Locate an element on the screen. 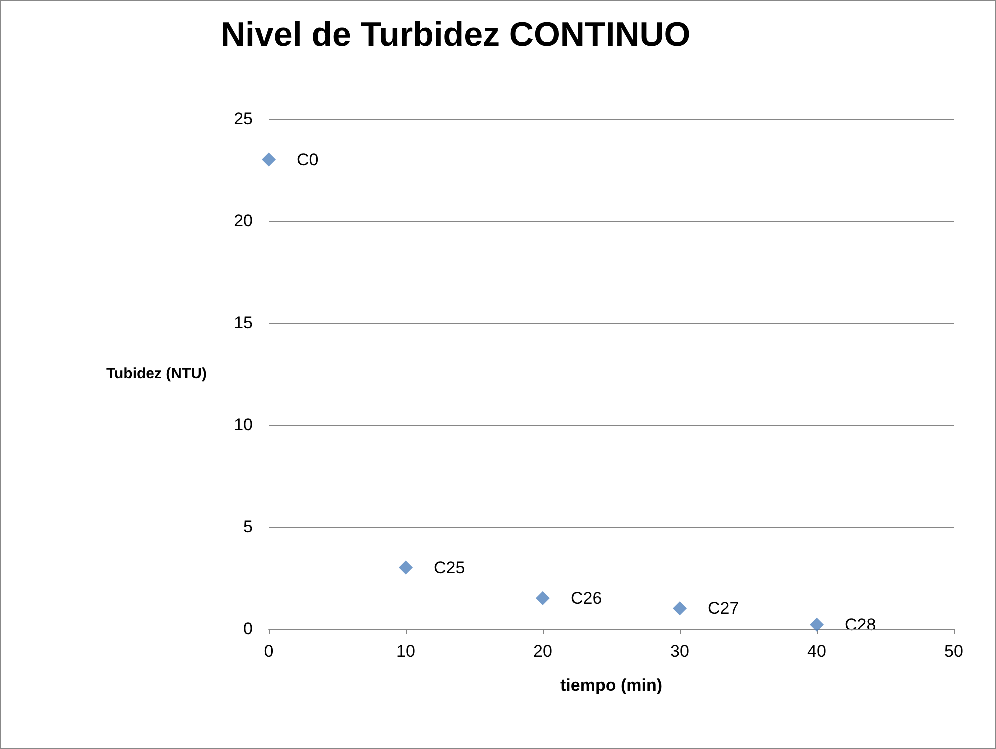 The height and width of the screenshot is (749, 996). x-tick-label: 10 is located at coordinates (406, 651).